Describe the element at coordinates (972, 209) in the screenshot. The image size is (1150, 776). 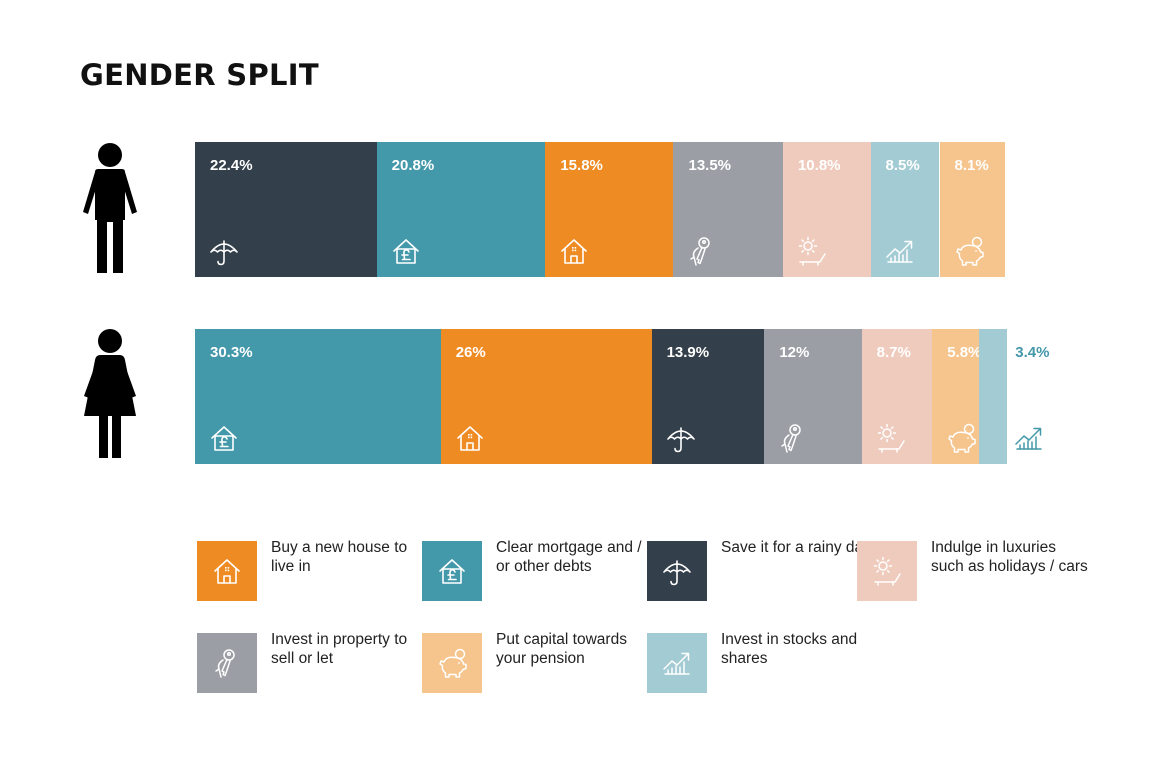
I see `bar-segment-male-pension: 8.1%` at that location.